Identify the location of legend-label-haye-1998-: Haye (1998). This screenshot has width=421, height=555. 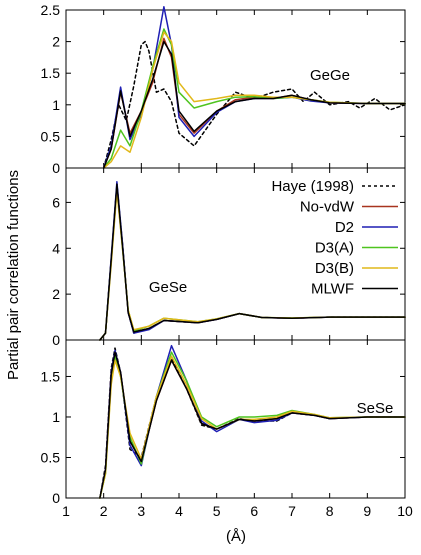
(312, 186).